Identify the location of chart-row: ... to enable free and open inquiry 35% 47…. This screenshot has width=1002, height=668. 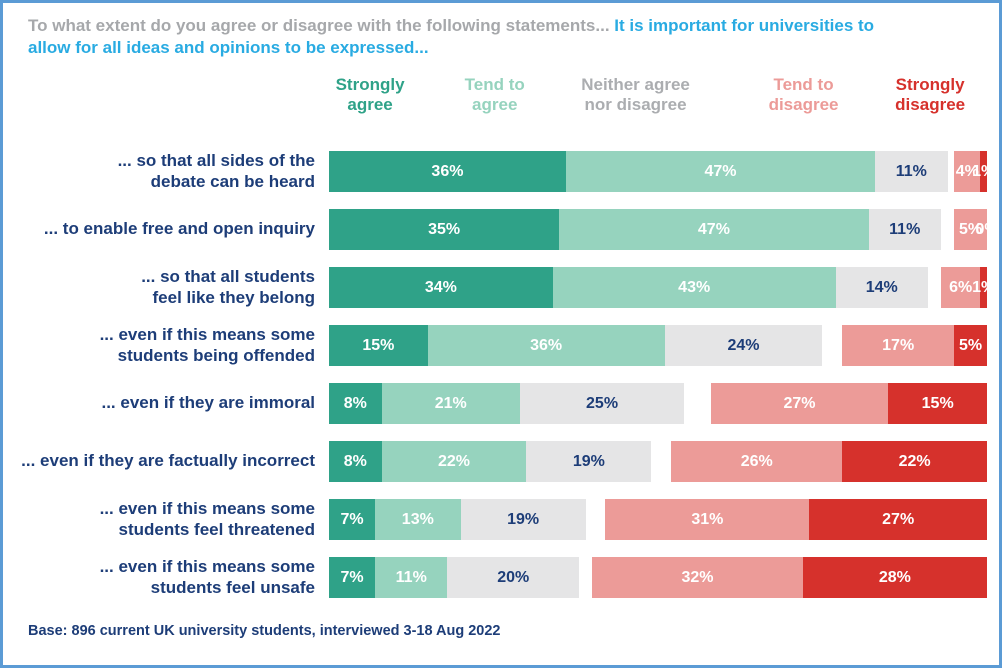
(501, 230).